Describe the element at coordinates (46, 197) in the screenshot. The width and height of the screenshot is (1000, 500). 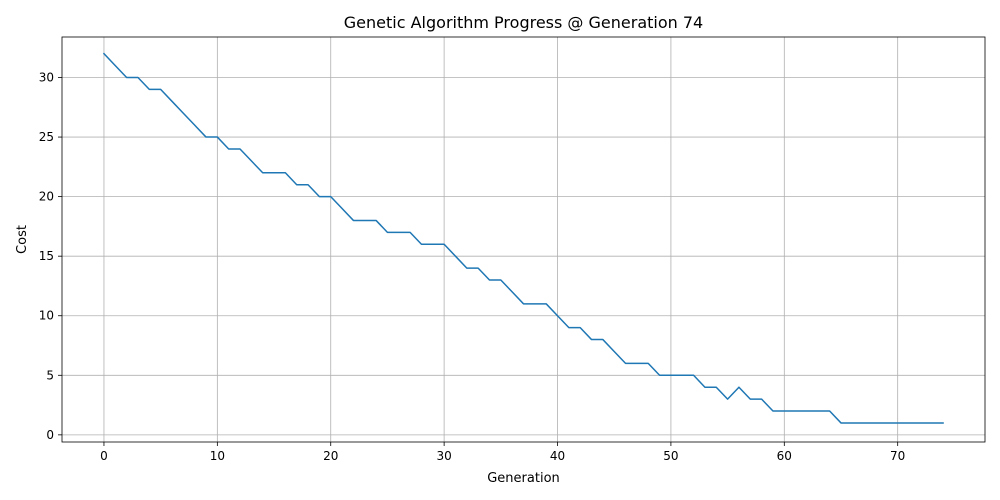
I see `y-tick-label: 20` at that location.